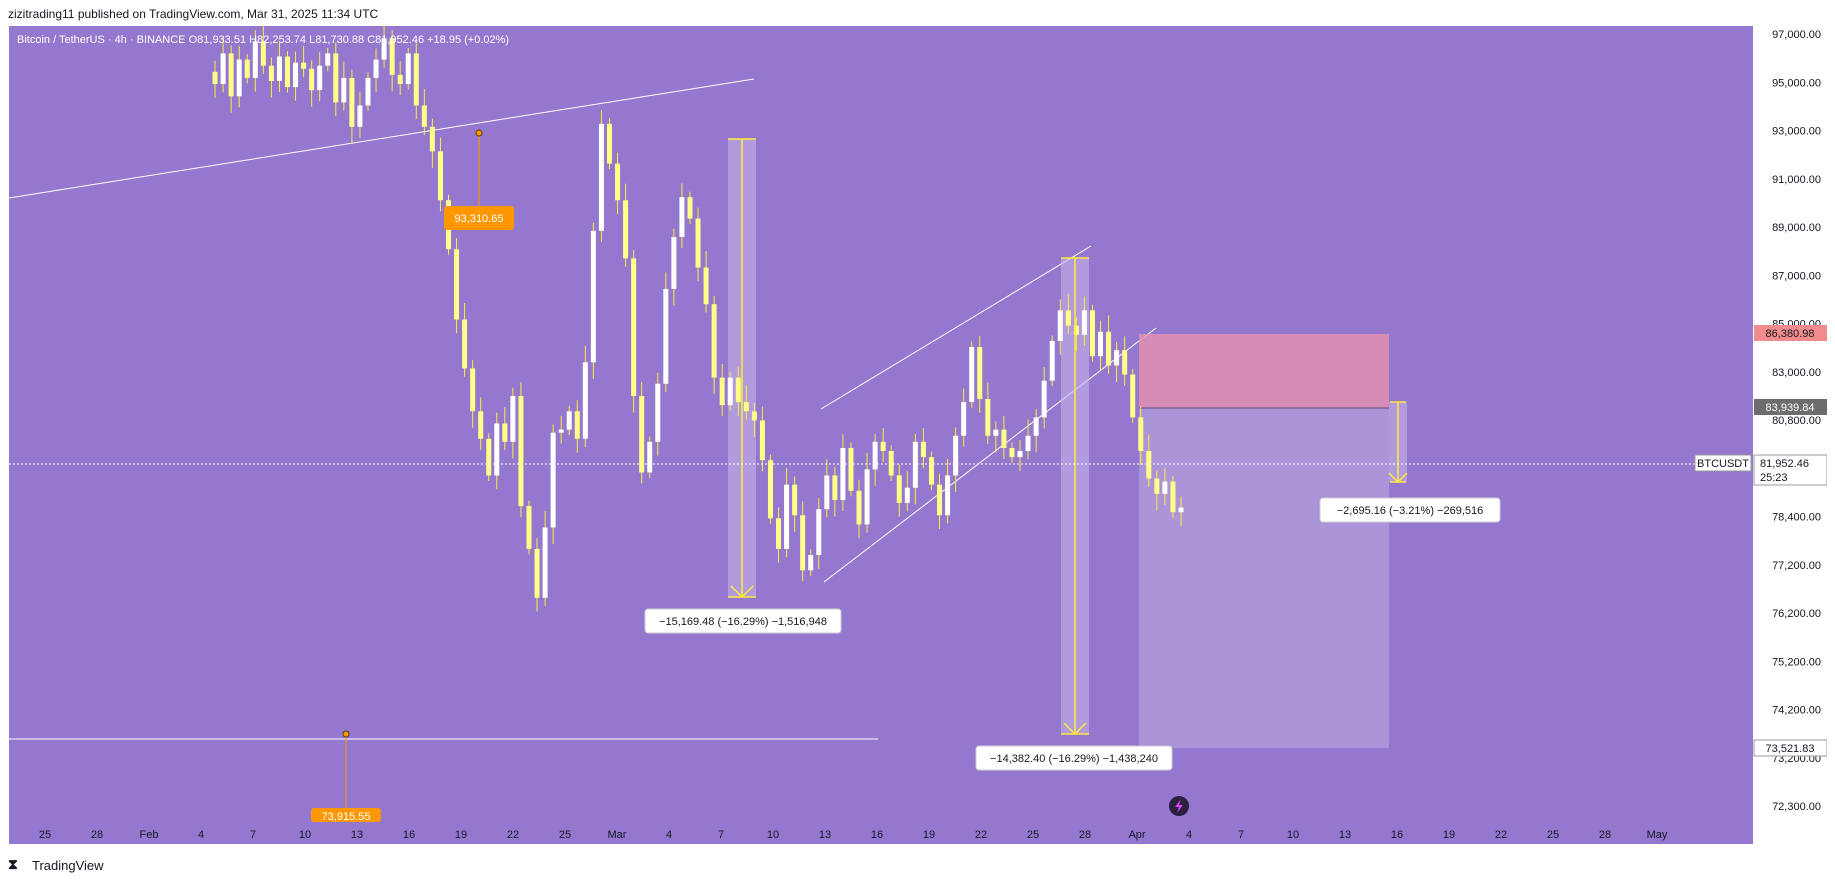 The height and width of the screenshot is (883, 1835). I want to click on lightning-event-icon, so click(1179, 806).